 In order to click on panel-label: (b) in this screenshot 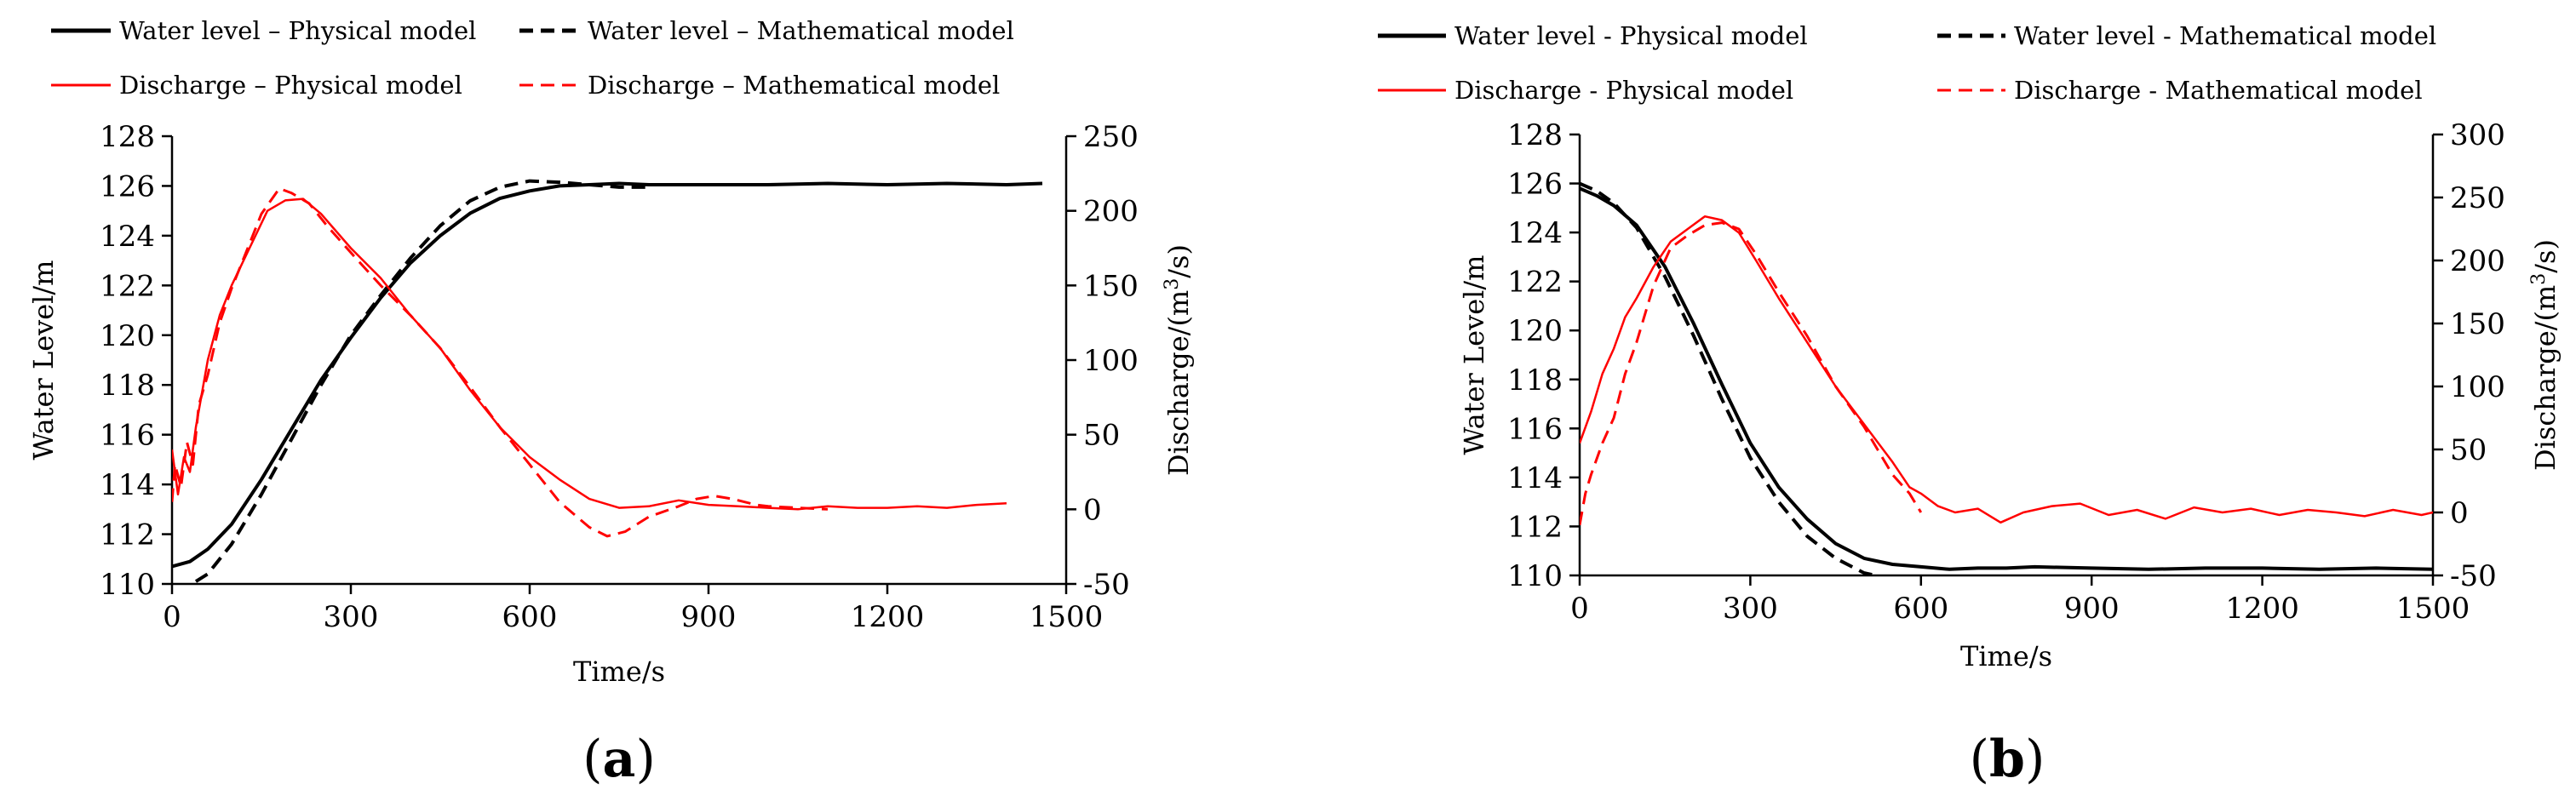, I will do `click(2007, 759)`.